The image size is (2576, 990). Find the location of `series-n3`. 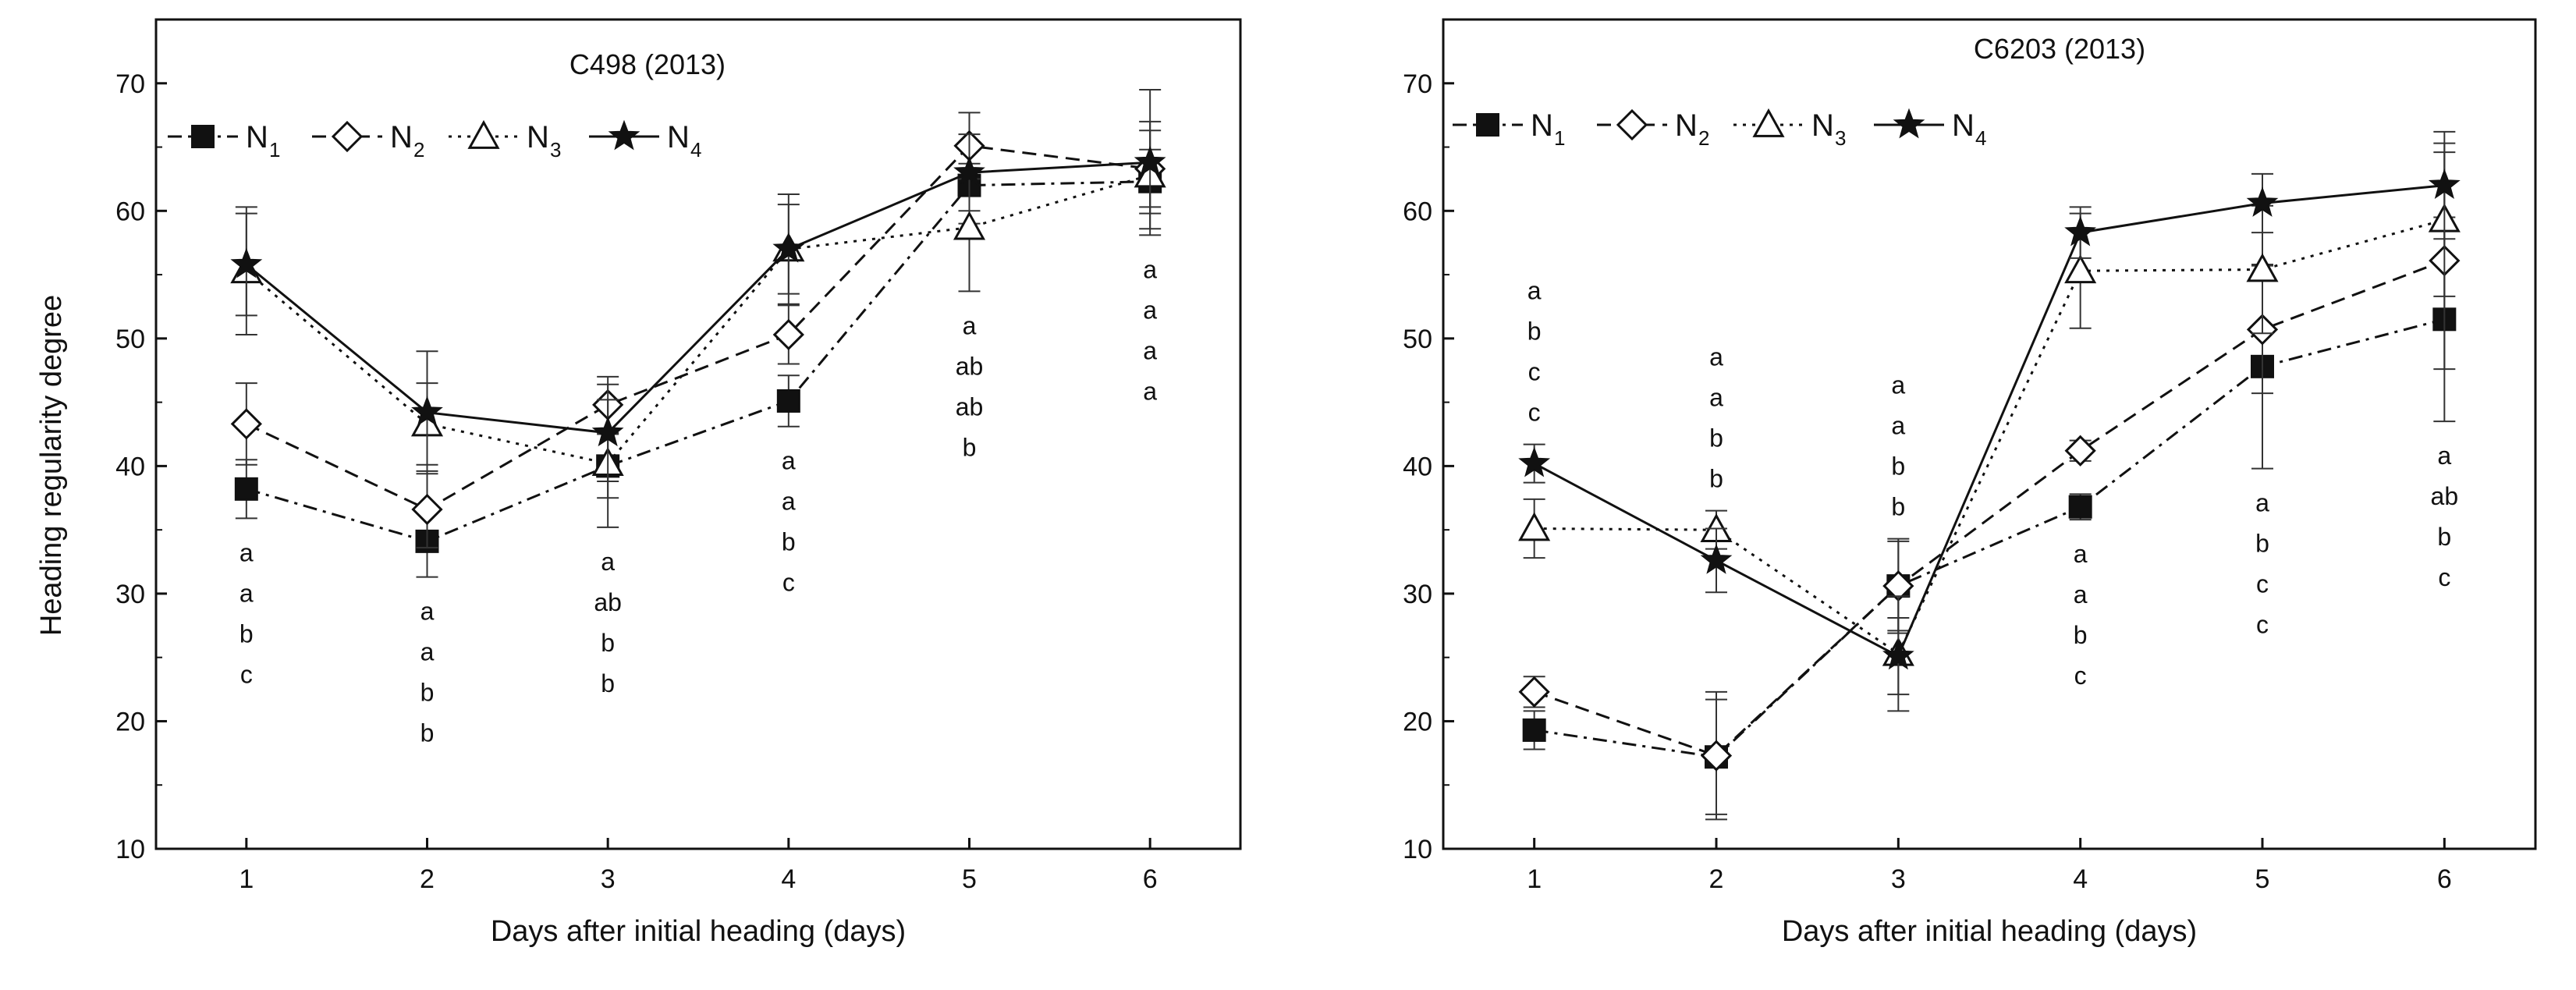

series-n3 is located at coordinates (698, 324).